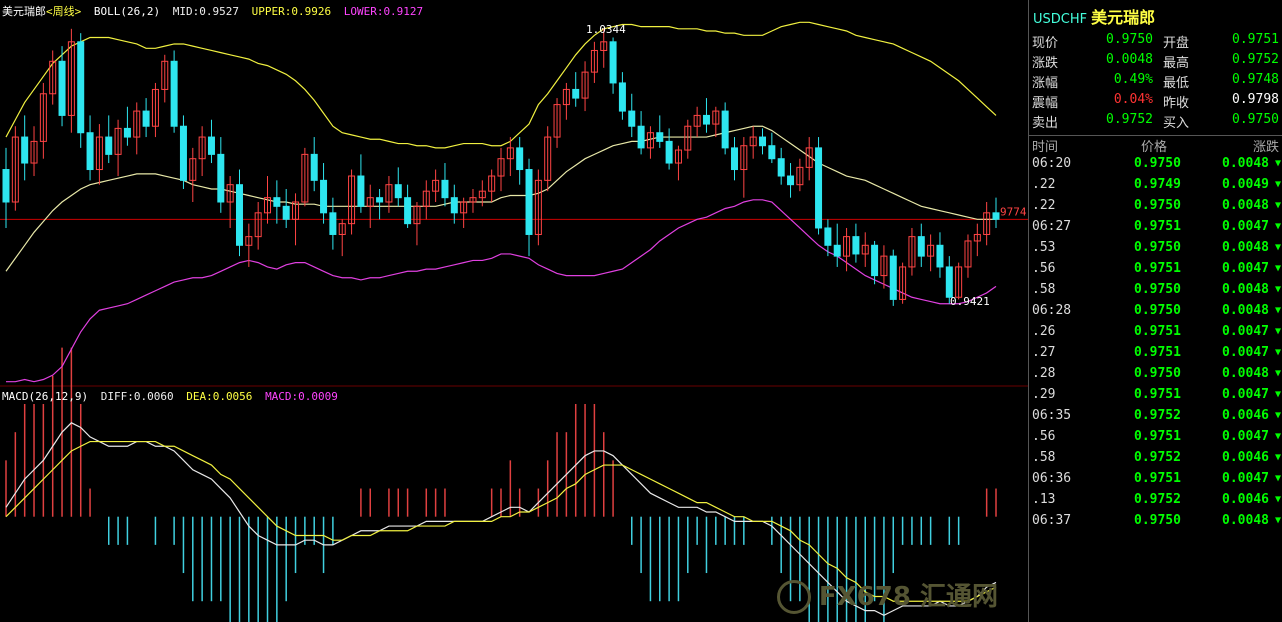  I want to click on tick-row: .26 0.9751 0.0047 ▼, so click(1155, 334).